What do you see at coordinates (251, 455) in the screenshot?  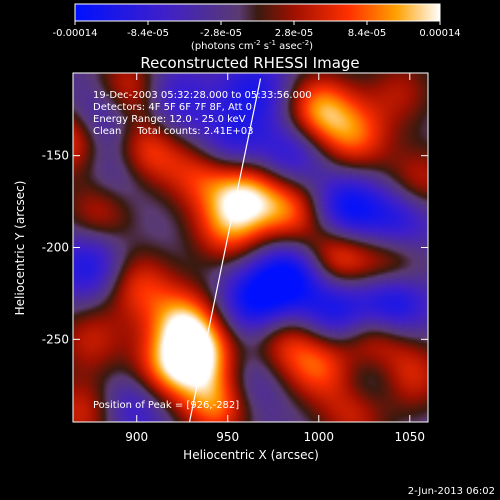 I see `x-axis-label: Heliocentric X (arcsec)` at bounding box center [251, 455].